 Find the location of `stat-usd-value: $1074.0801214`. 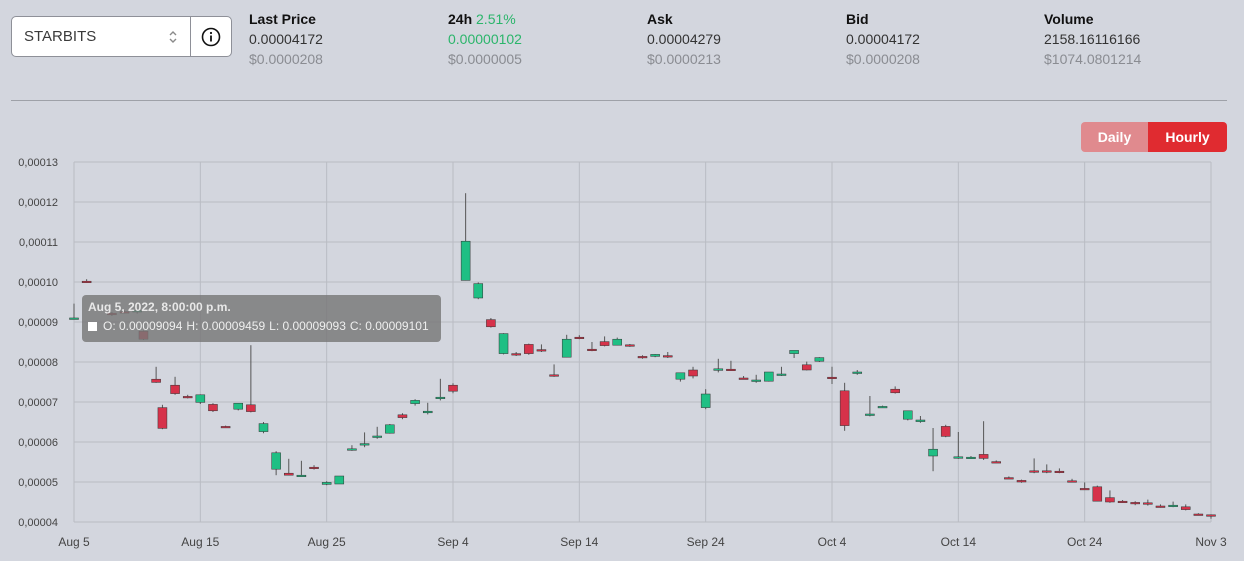

stat-usd-value: $1074.0801214 is located at coordinates (1093, 59).